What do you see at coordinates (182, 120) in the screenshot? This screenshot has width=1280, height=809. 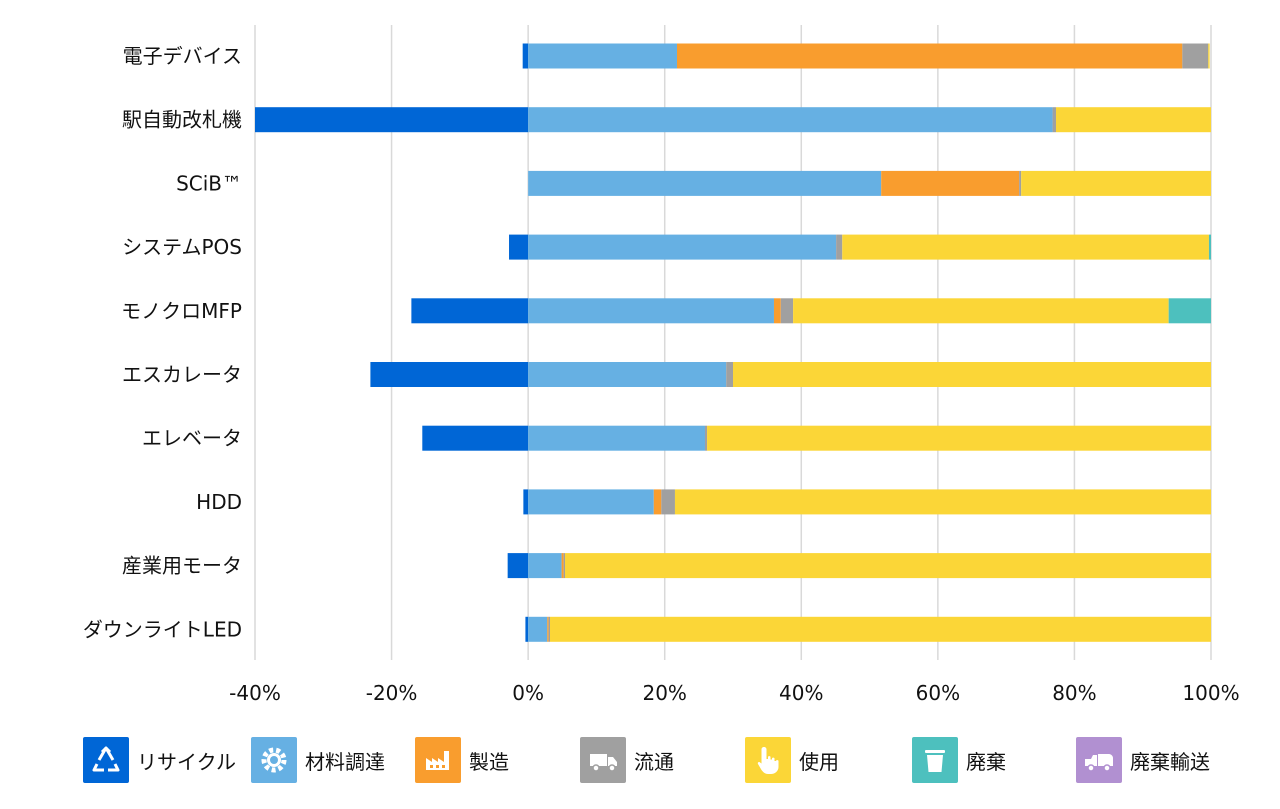 I see `category-label: 駅自動改札機` at bounding box center [182, 120].